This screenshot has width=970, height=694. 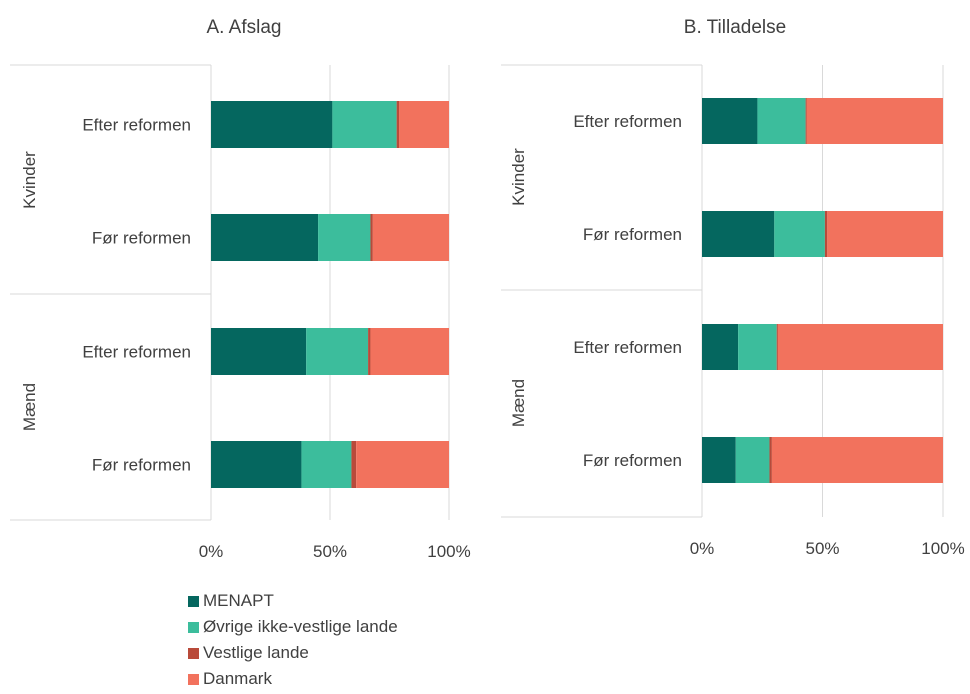 I want to click on legend-item-menapt: MENAPT, so click(x=293, y=601).